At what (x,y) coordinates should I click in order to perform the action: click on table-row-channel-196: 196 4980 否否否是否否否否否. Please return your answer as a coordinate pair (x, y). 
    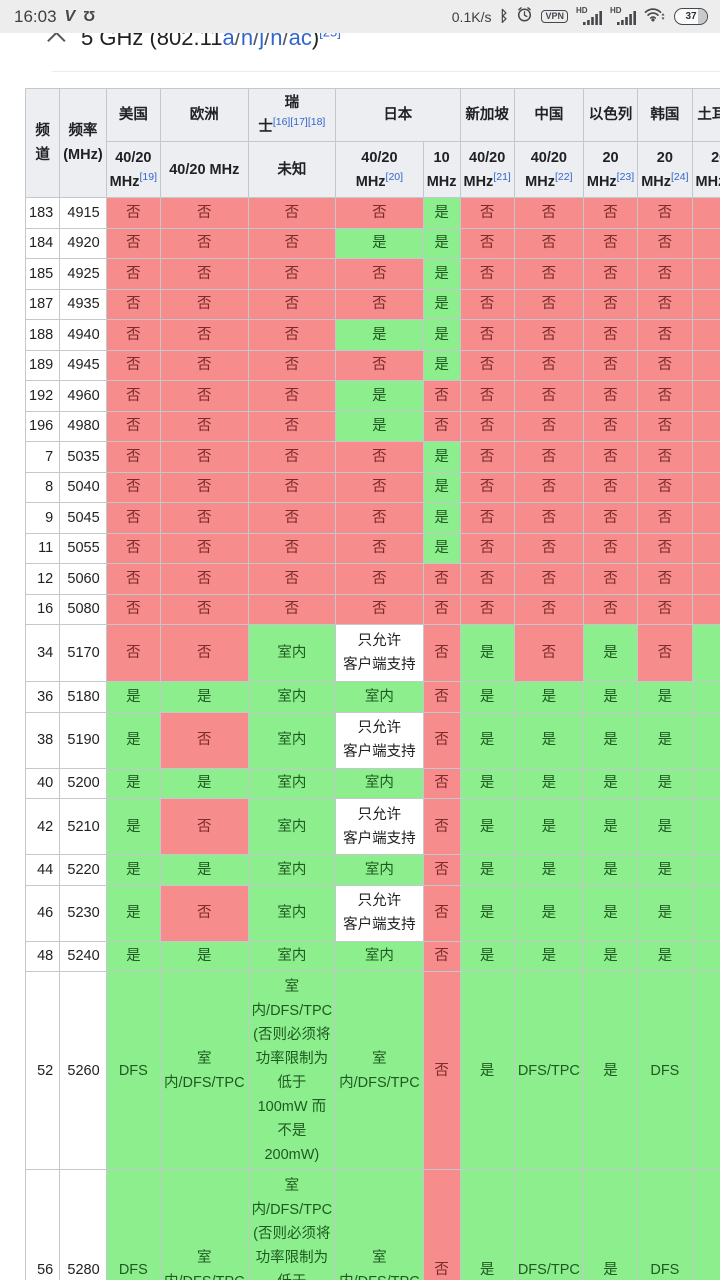
    Looking at the image, I should click on (372, 426).